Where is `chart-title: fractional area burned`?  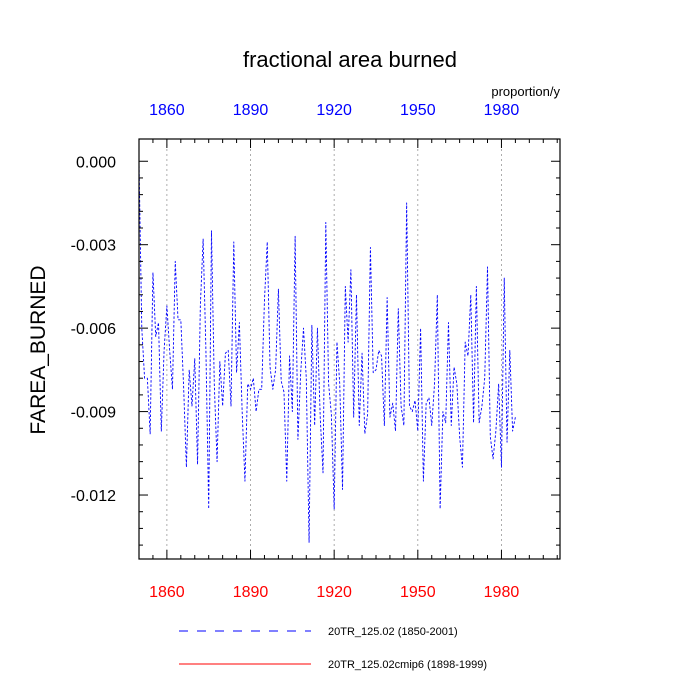 chart-title: fractional area burned is located at coordinates (350, 59).